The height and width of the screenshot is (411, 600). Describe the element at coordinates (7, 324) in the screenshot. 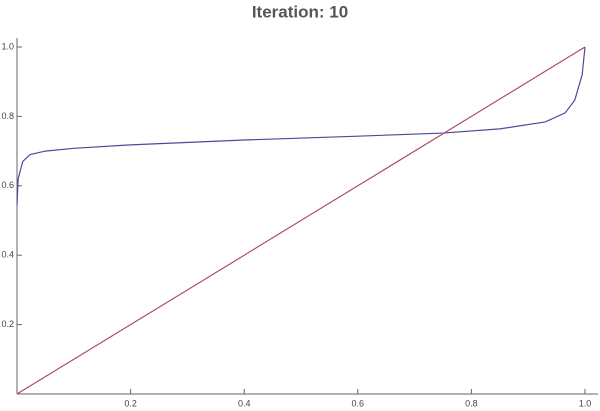

I see `y-tick-label: 0.2` at that location.